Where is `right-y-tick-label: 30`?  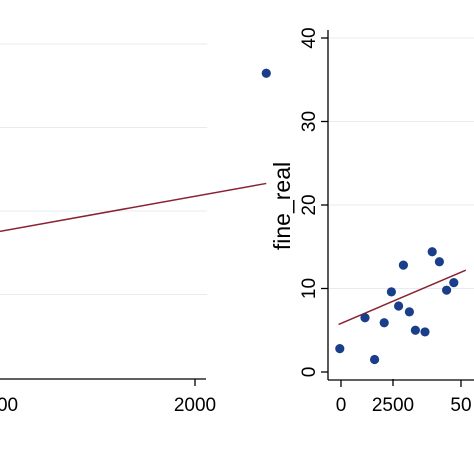 right-y-tick-label: 30 is located at coordinates (309, 121).